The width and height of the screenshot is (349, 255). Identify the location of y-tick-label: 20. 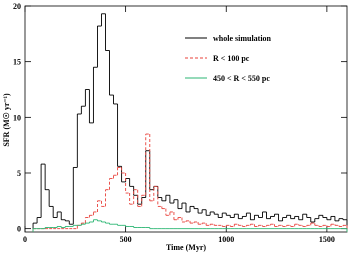
(17, 6).